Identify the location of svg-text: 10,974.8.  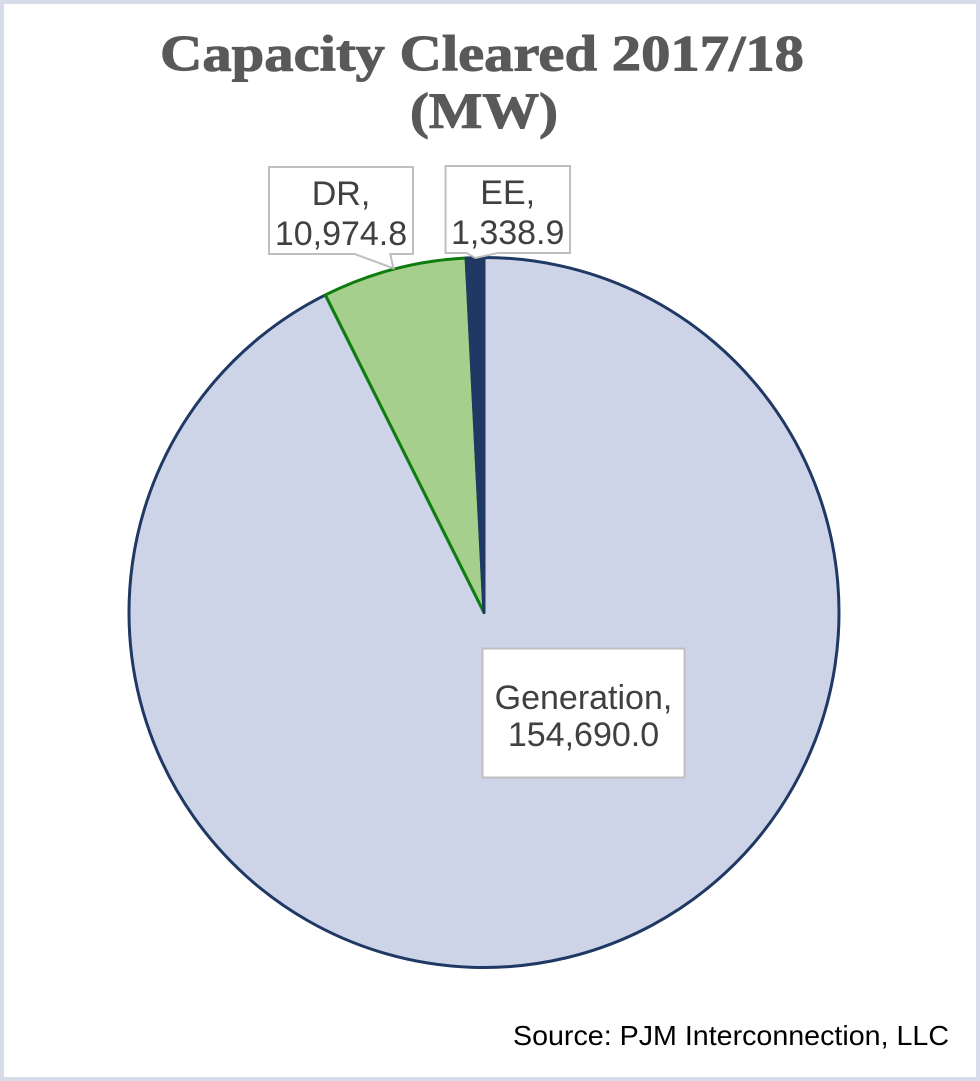
(341, 234).